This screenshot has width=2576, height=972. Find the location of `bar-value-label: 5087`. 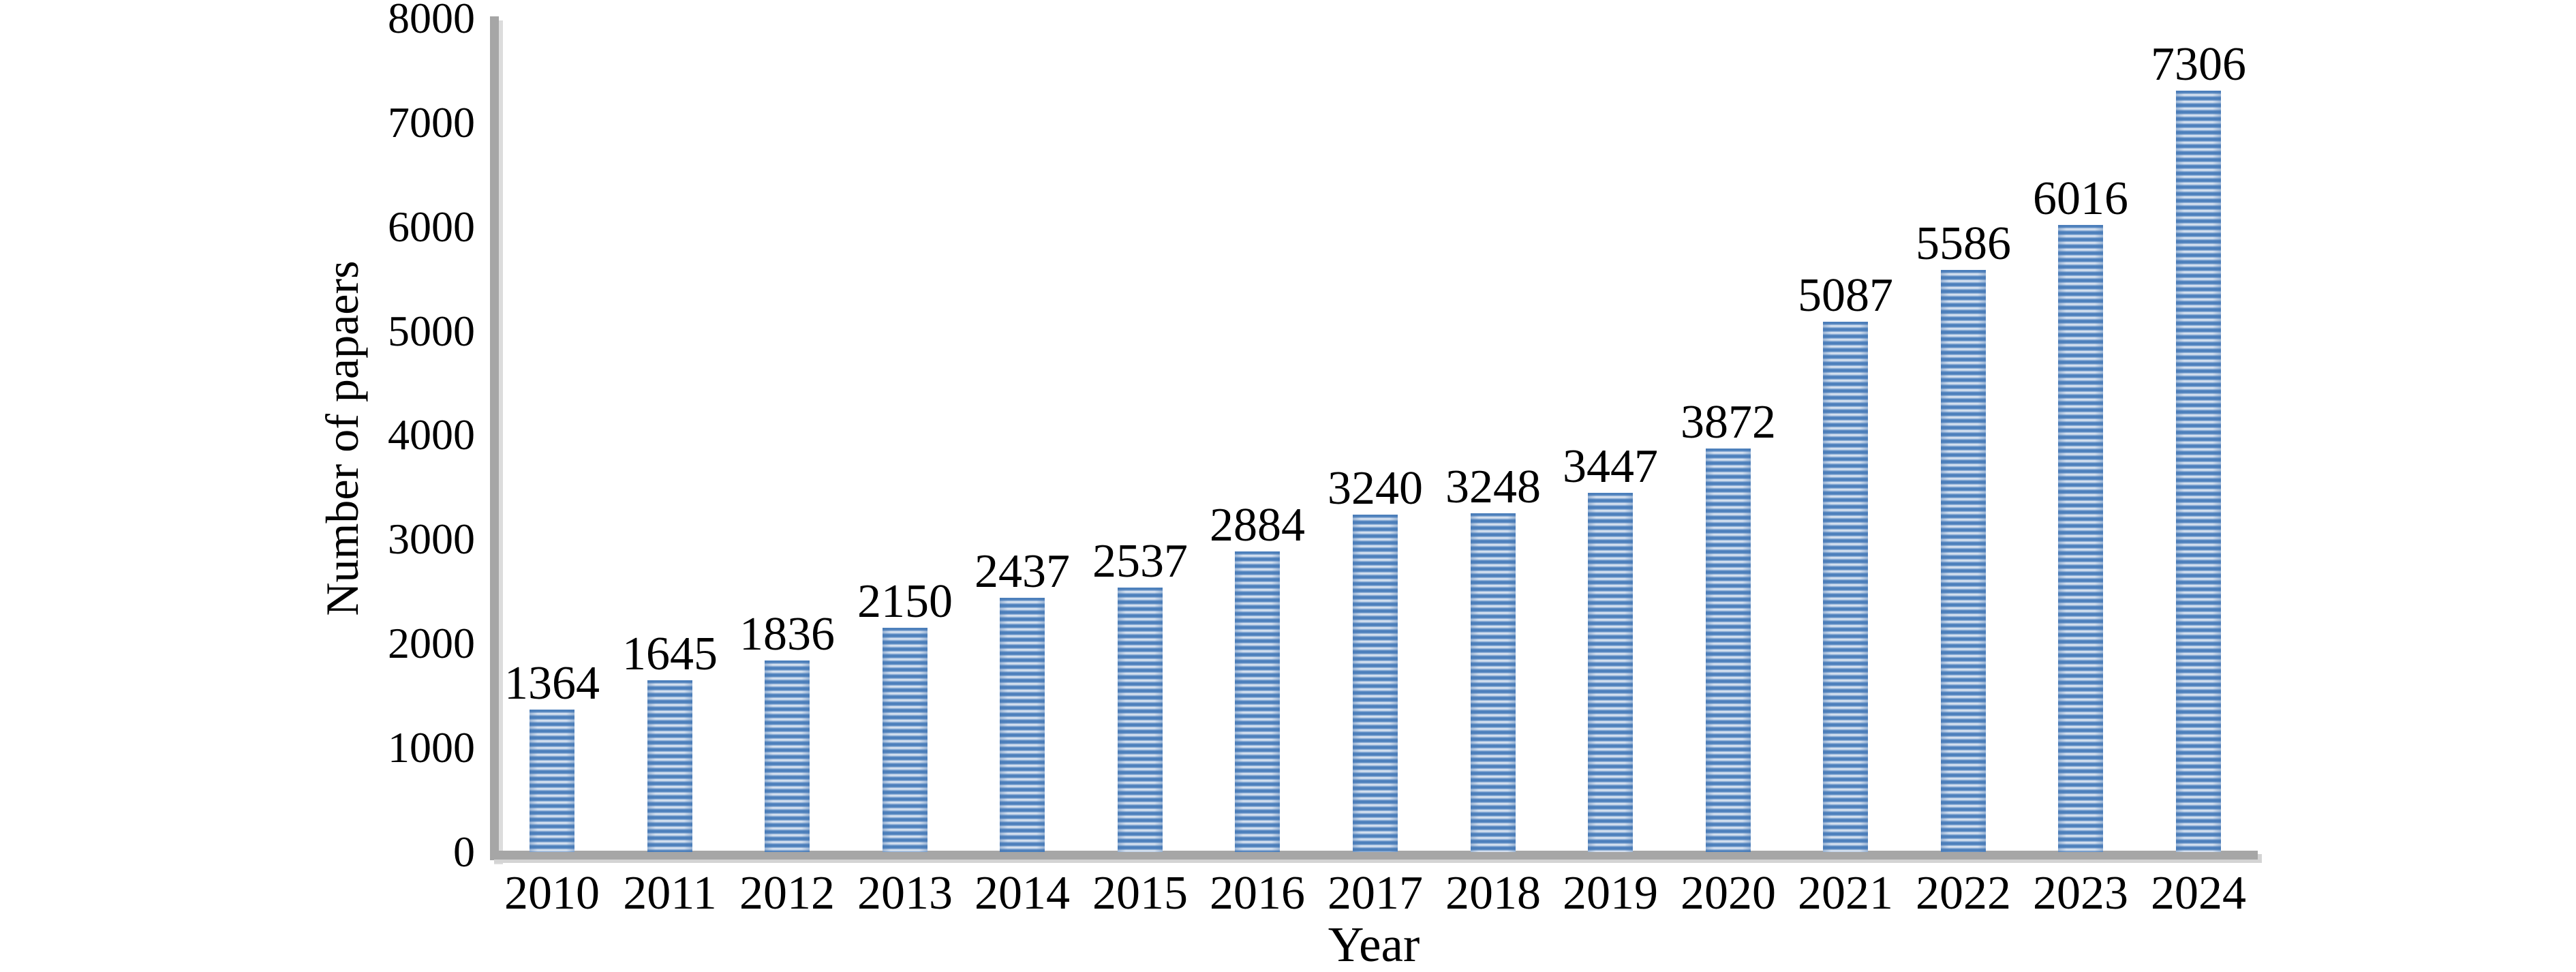

bar-value-label: 5087 is located at coordinates (1845, 295).